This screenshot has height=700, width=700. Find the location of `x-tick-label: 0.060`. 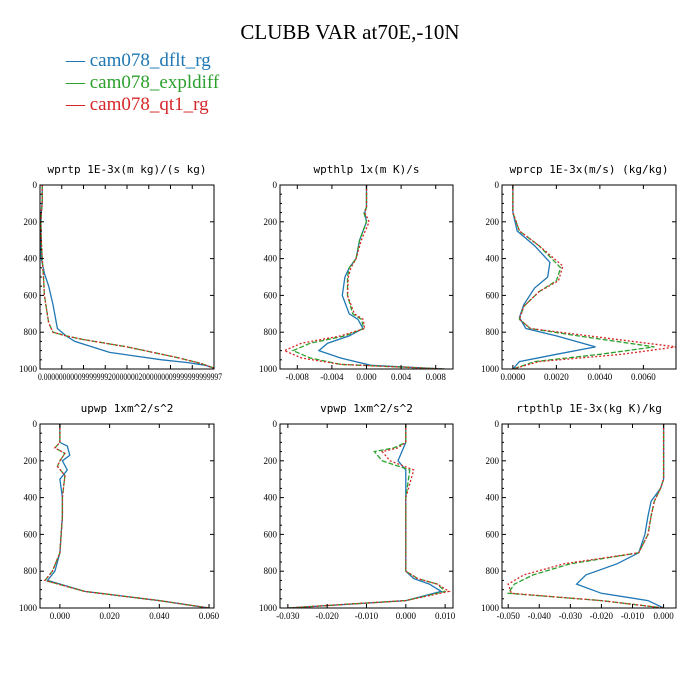

x-tick-label: 0.060 is located at coordinates (209, 616).